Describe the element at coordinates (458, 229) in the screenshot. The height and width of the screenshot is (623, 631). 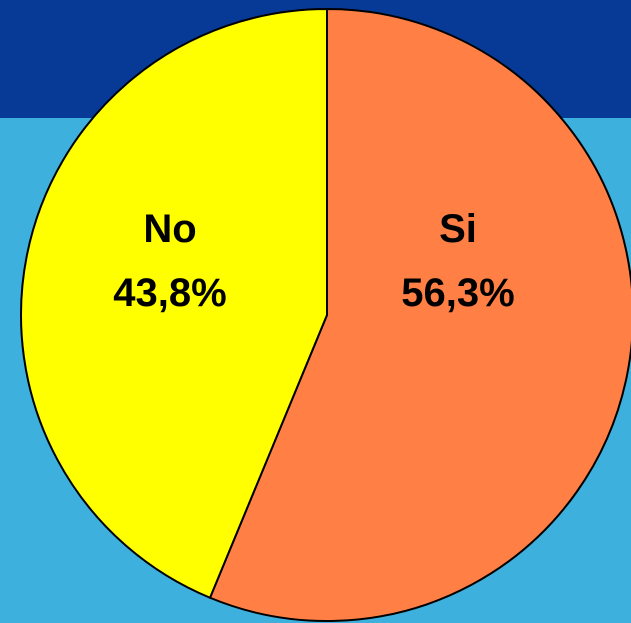
I see `slice-label-si: Si` at that location.